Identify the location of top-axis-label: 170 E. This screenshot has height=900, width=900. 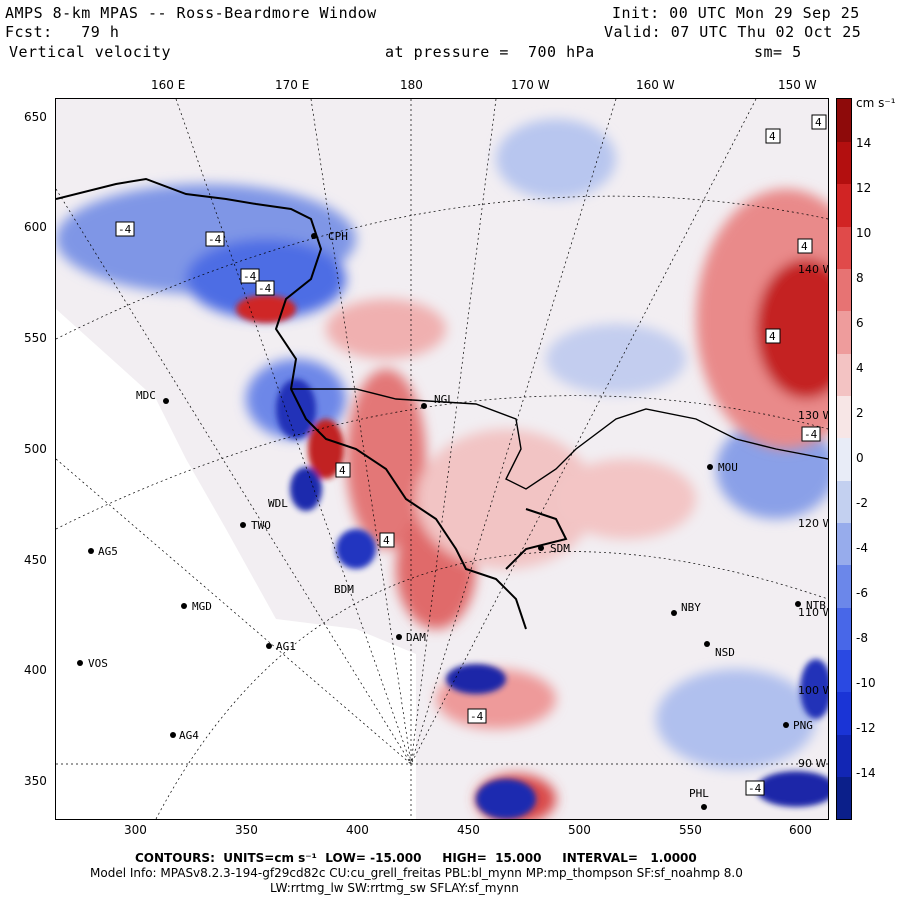
(292, 85).